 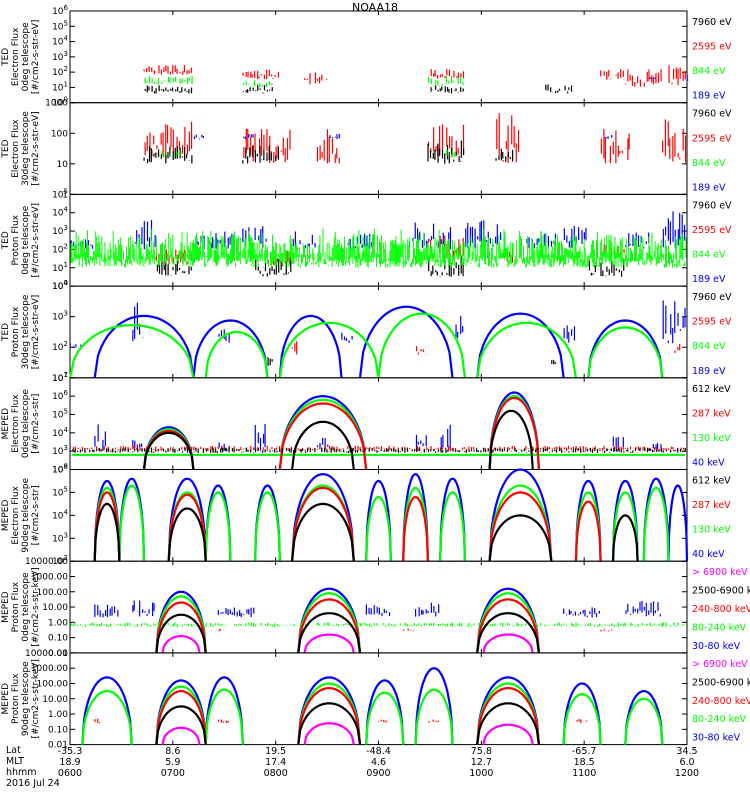 I want to click on x-tick-label-mlt: 4.6, so click(x=378, y=762).